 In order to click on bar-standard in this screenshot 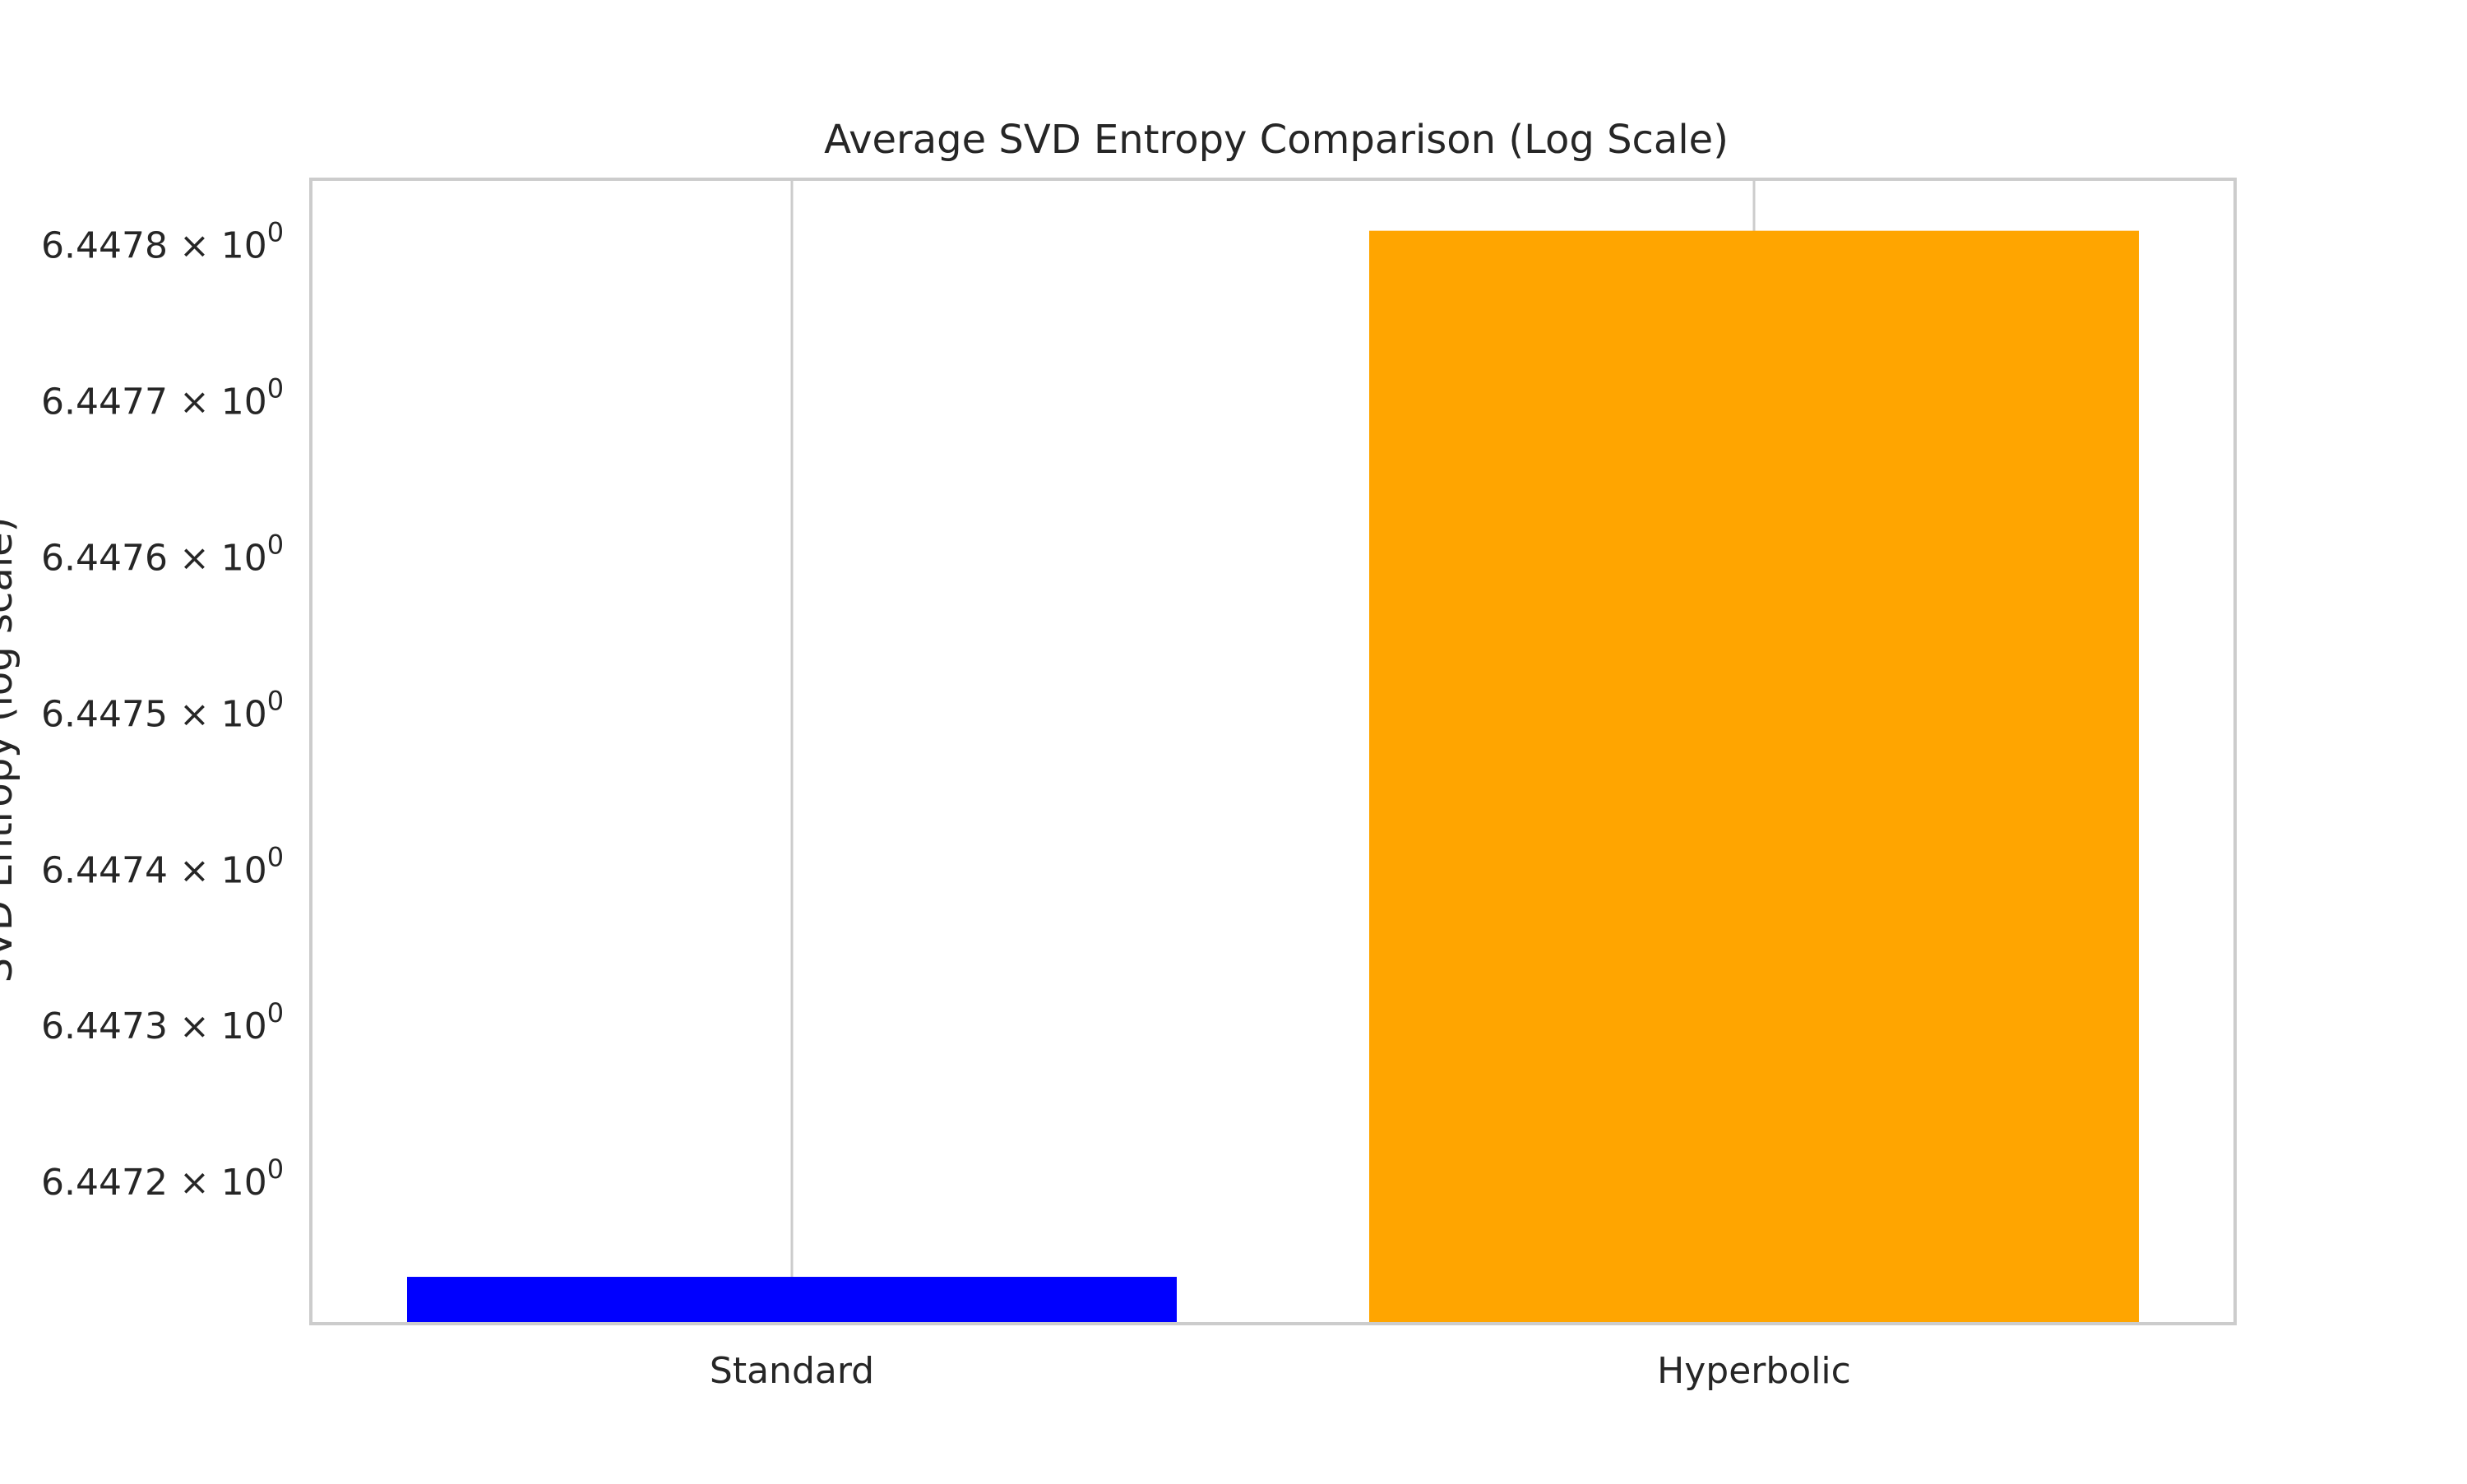, I will do `click(792, 1301)`.